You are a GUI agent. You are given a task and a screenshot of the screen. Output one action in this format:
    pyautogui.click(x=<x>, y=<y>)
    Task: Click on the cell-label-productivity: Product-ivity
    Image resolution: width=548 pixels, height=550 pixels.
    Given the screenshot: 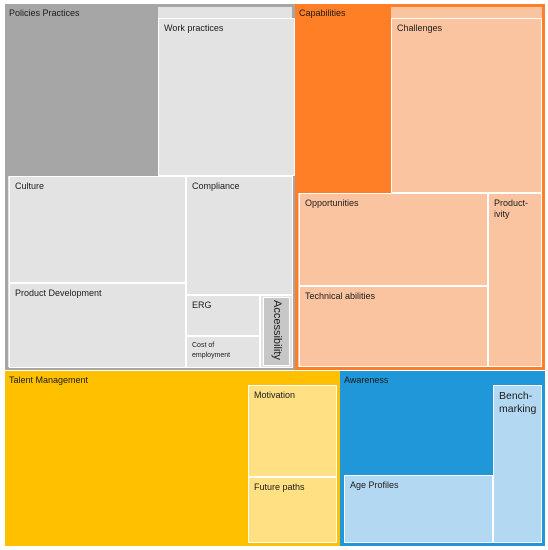 What is the action you would take?
    pyautogui.click(x=511, y=208)
    